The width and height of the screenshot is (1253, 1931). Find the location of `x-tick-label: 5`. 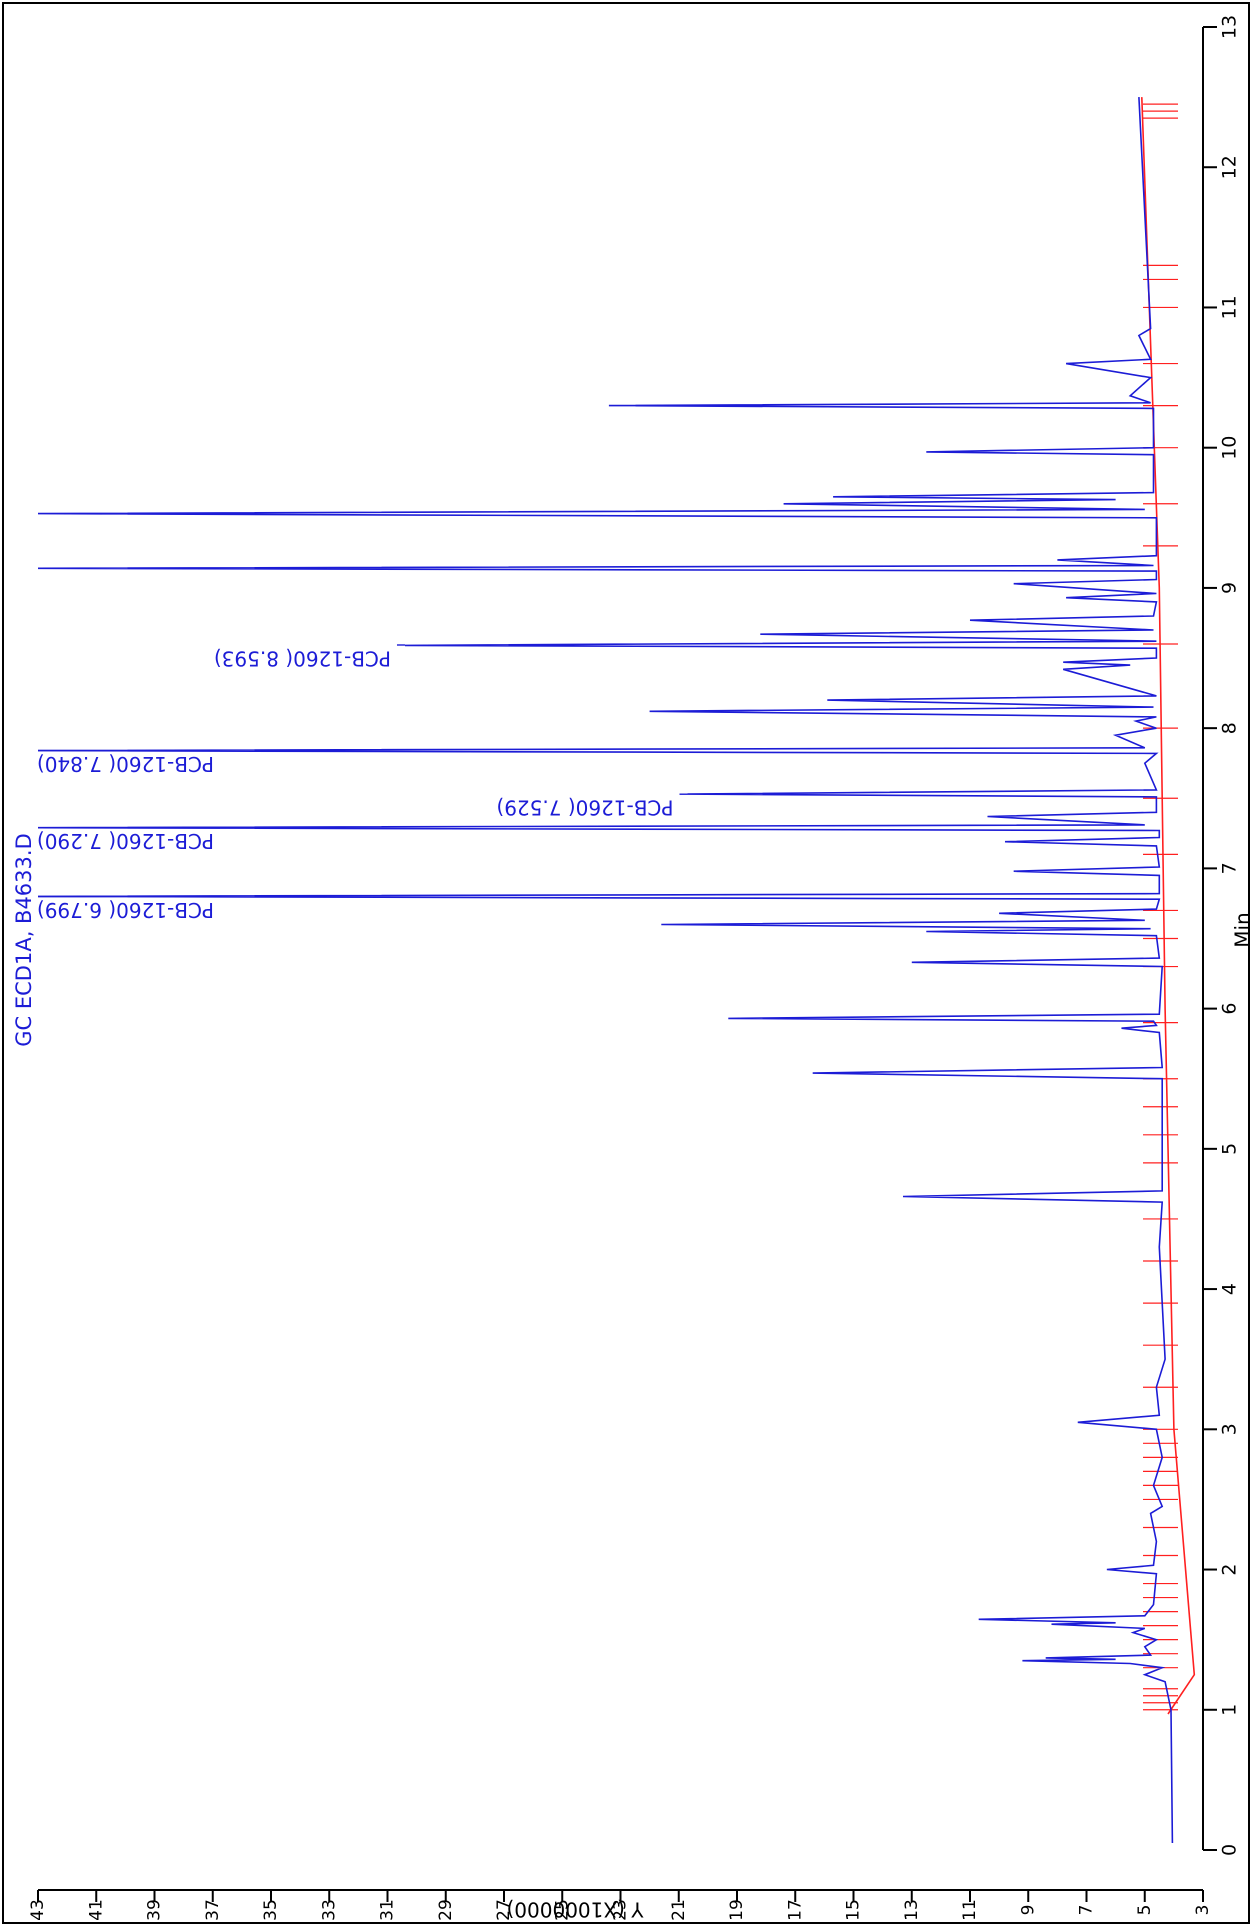

x-tick-label: 5 is located at coordinates (1230, 1149).